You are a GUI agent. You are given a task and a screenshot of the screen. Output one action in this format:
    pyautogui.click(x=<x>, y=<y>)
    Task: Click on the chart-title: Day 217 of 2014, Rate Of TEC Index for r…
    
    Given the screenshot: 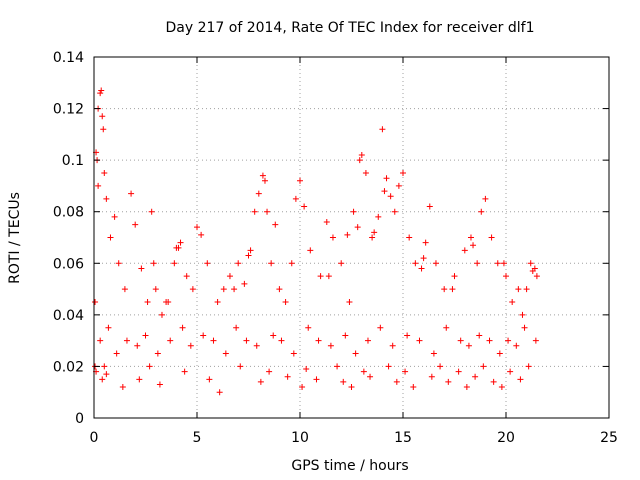 What is the action you would take?
    pyautogui.click(x=350, y=28)
    